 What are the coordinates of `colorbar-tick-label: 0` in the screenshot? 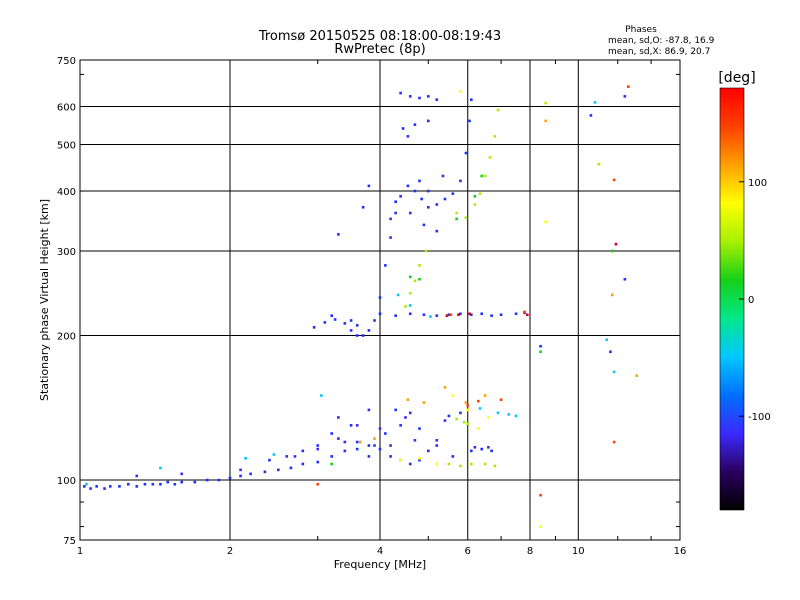 It's located at (751, 300).